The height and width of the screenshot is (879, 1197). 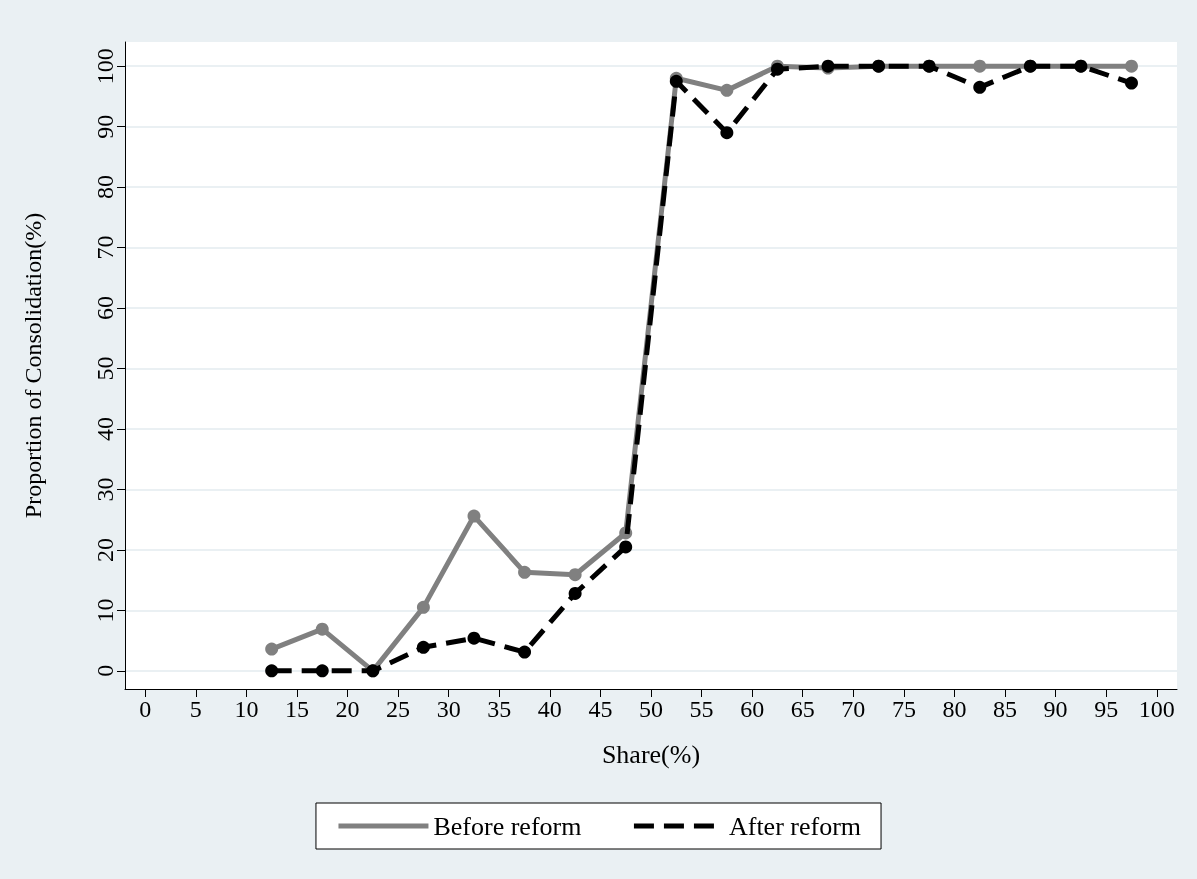 What do you see at coordinates (853, 709) in the screenshot?
I see `x-tick-label: 70` at bounding box center [853, 709].